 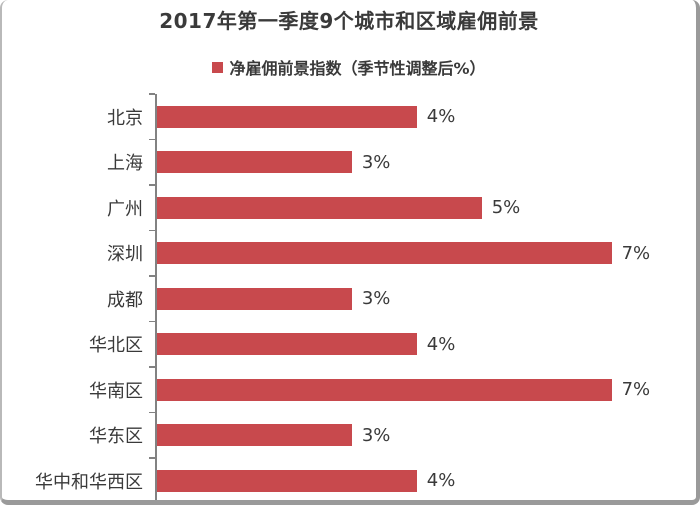 I want to click on category-label: 广州, so click(x=125, y=209).